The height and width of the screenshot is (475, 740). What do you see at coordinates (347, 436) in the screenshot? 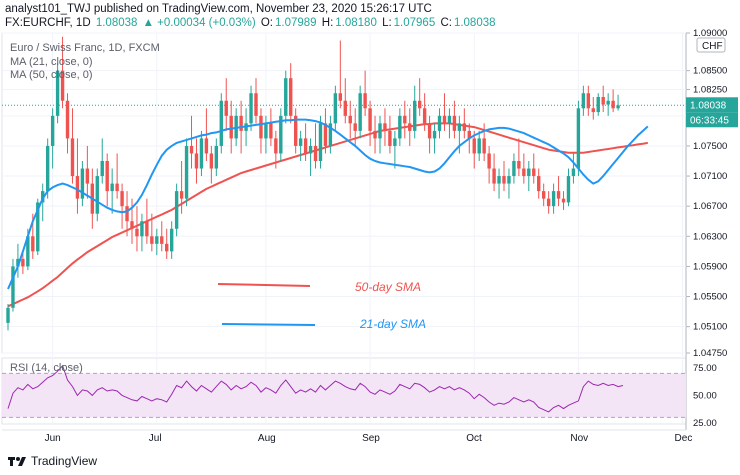
I see `date-axis: Jun Jul Aug Sep Oct Nov Dec` at bounding box center [347, 436].